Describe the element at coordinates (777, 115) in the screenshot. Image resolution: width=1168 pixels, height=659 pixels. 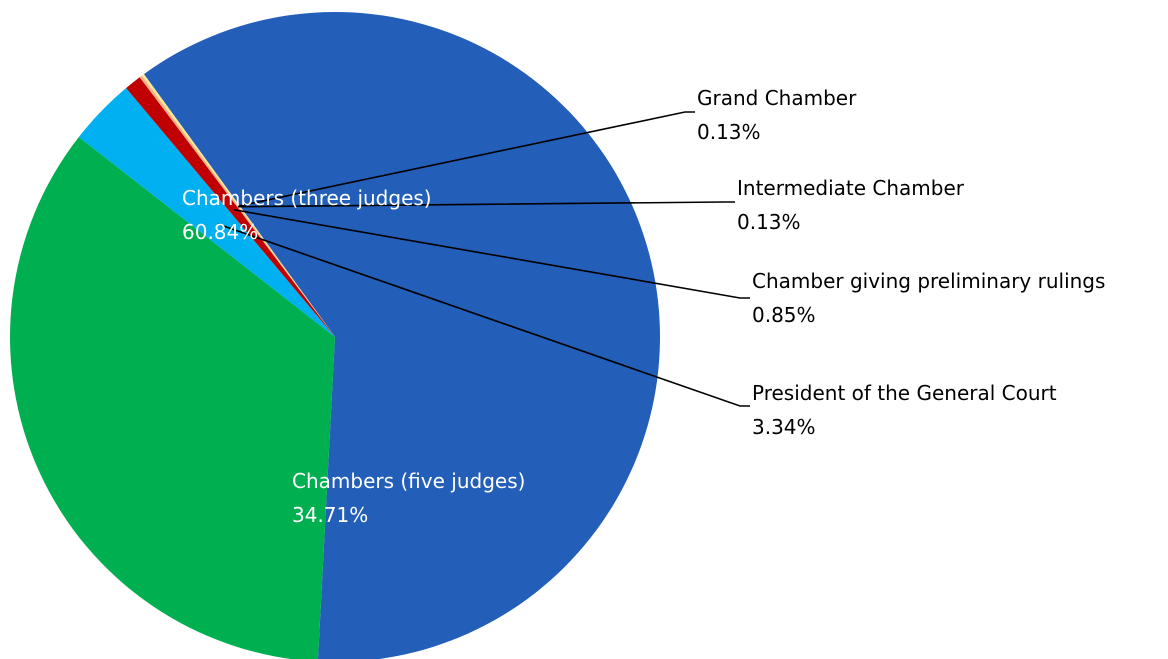
I see `data-label-grand-chamber: Grand Chamber 0.13%` at that location.